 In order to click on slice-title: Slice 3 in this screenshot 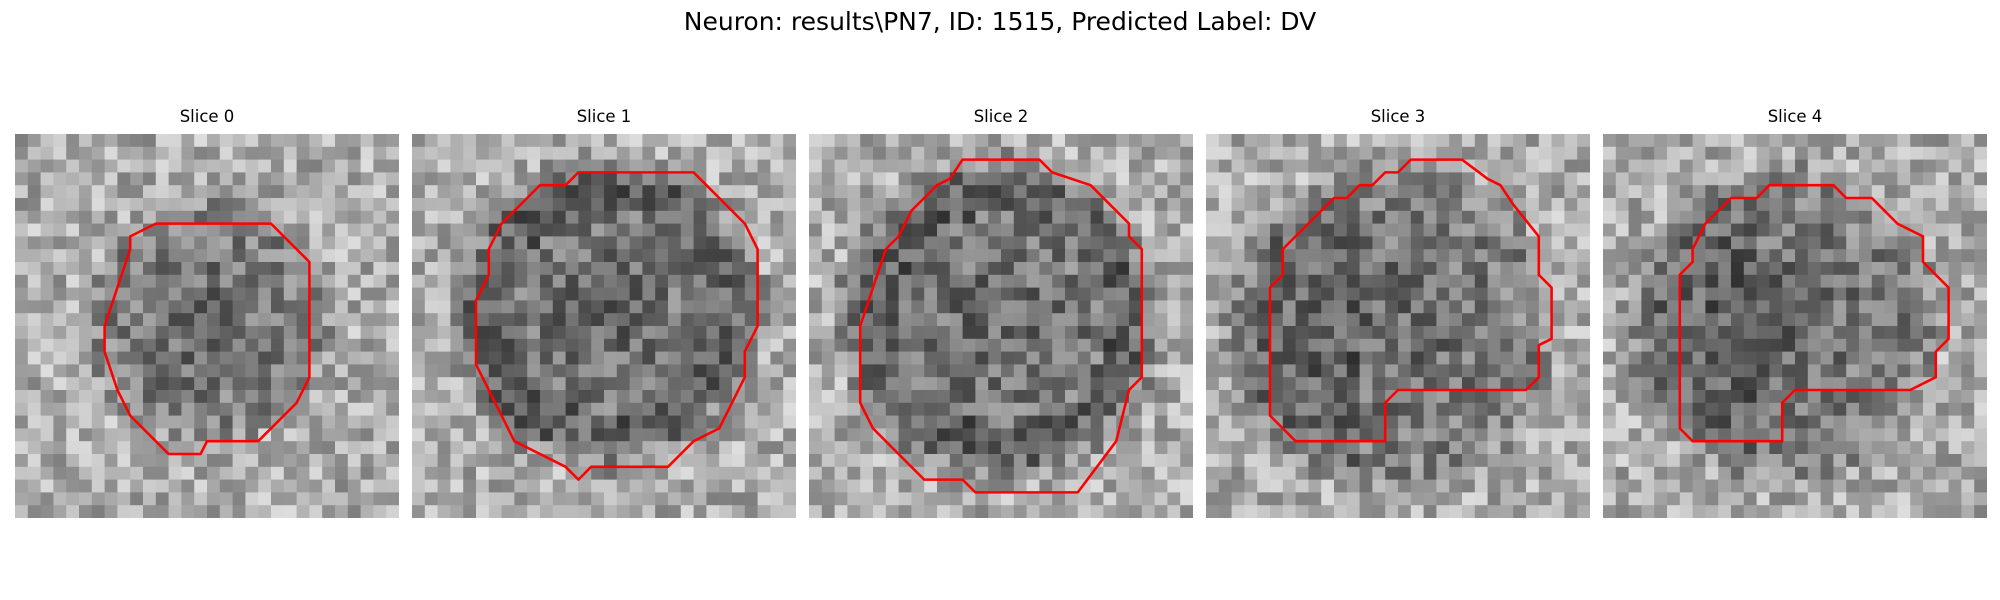, I will do `click(1398, 116)`.